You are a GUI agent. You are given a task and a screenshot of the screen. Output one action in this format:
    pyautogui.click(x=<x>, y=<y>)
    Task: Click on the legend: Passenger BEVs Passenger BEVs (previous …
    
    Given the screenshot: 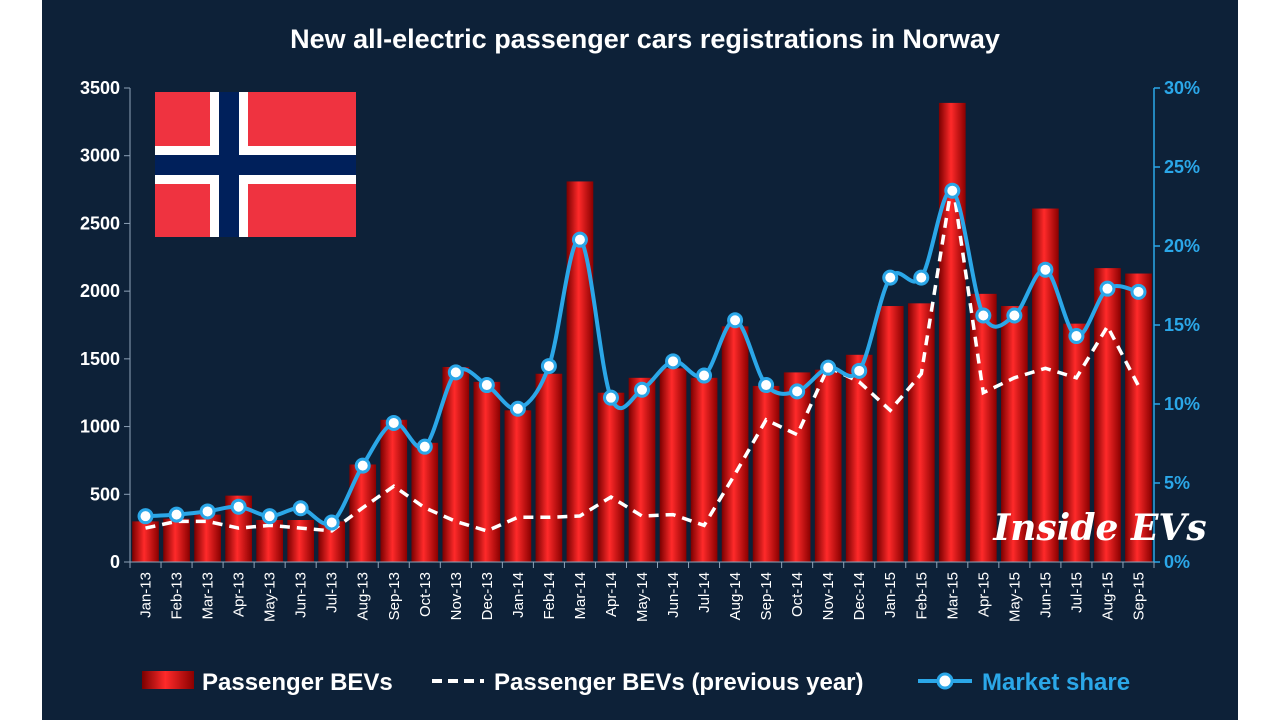 What is the action you would take?
    pyautogui.click(x=636, y=682)
    